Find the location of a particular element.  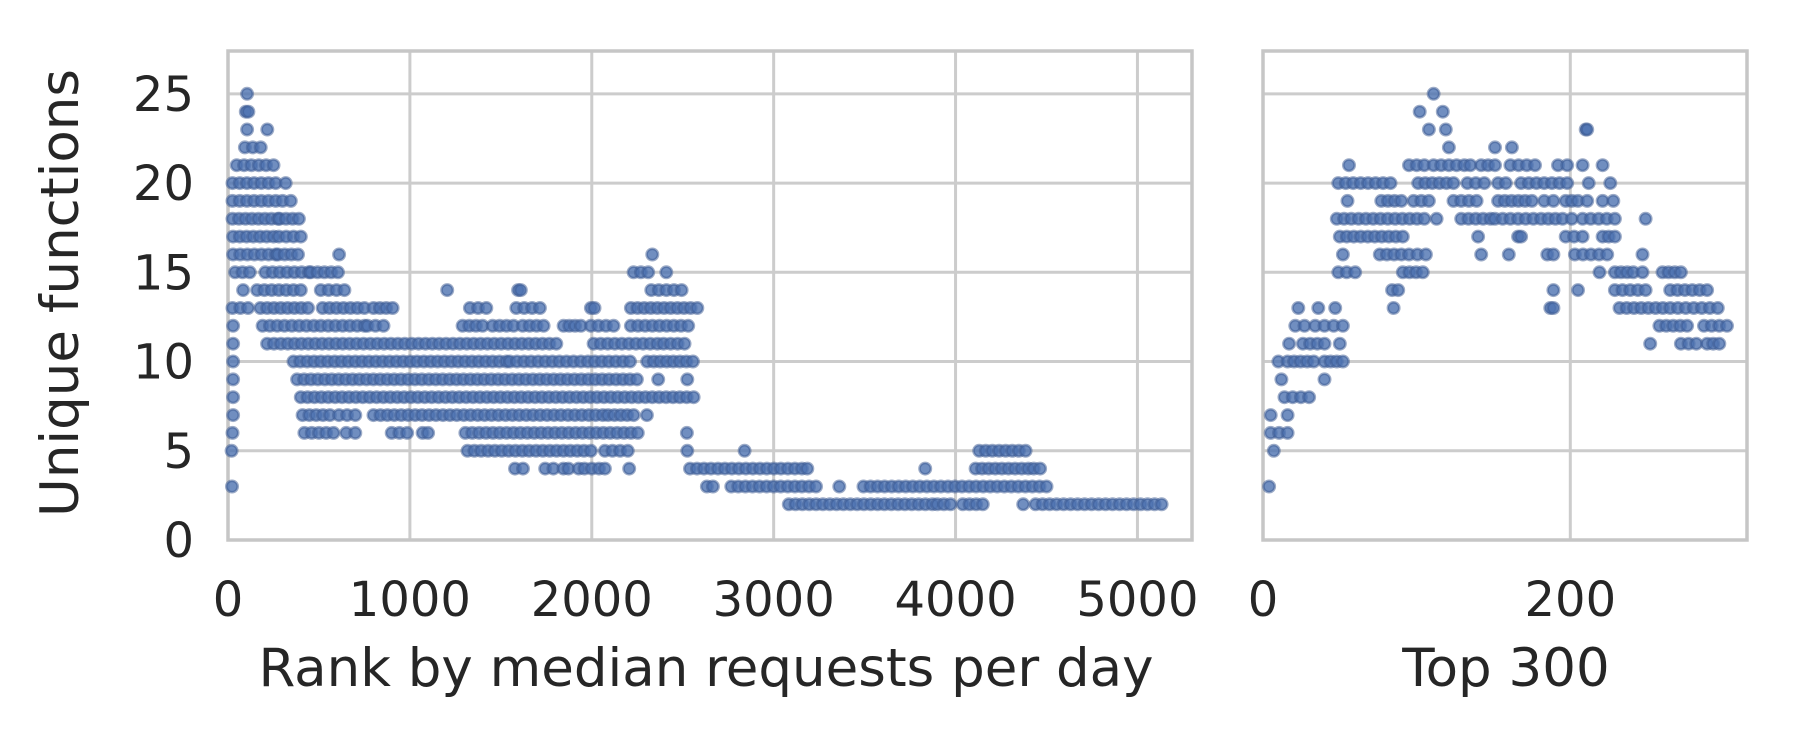

x-tick-label: 2000 is located at coordinates (592, 600).